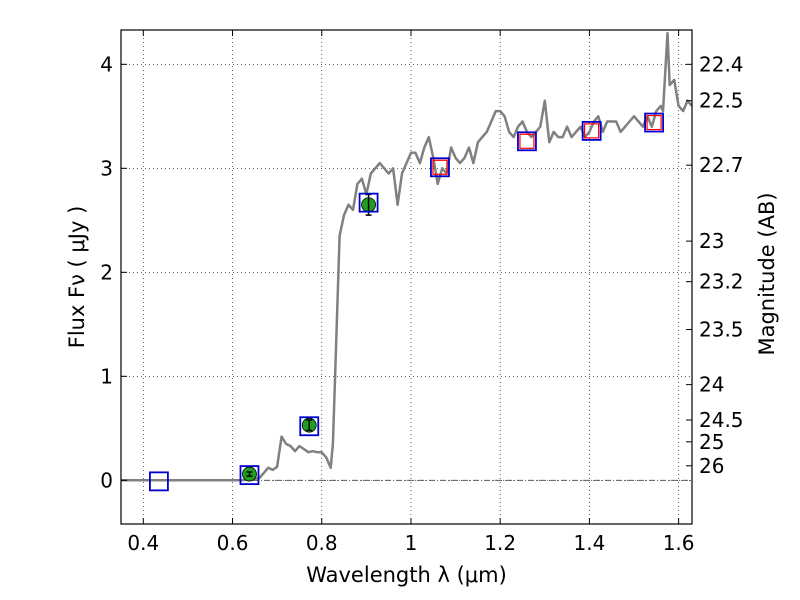  Describe the element at coordinates (721, 420) in the screenshot. I see `magnitude-tick-label: 24.5` at that location.